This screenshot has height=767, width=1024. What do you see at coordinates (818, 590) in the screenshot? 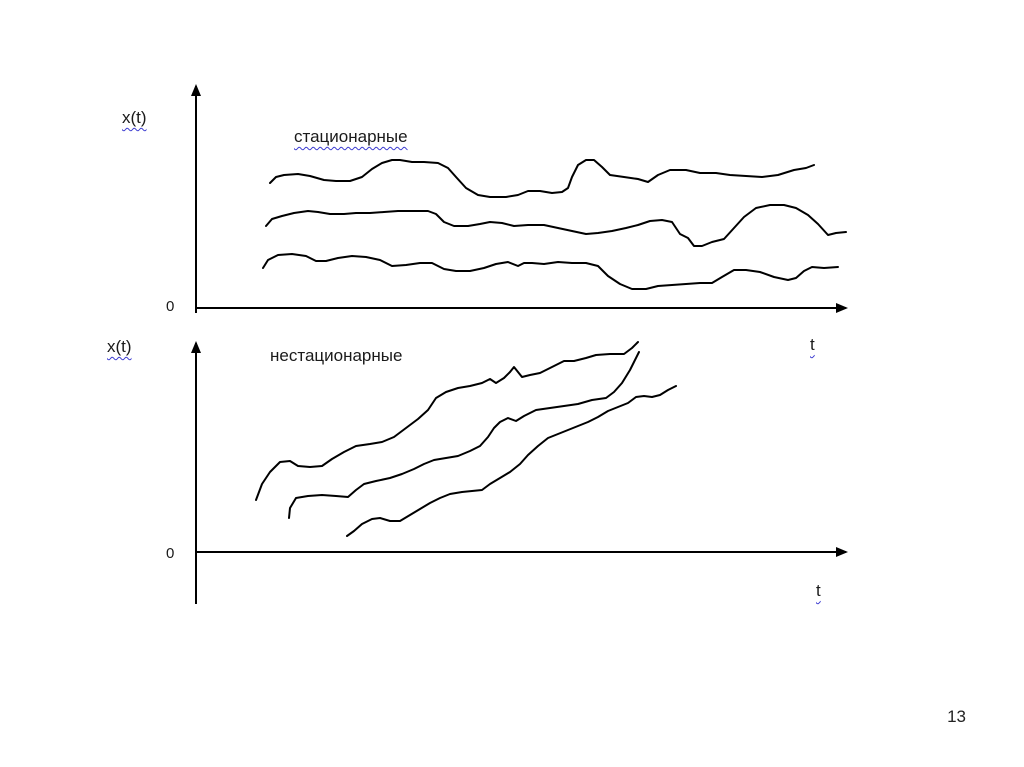
I see `bottom-x-axis-label: t` at bounding box center [818, 590].